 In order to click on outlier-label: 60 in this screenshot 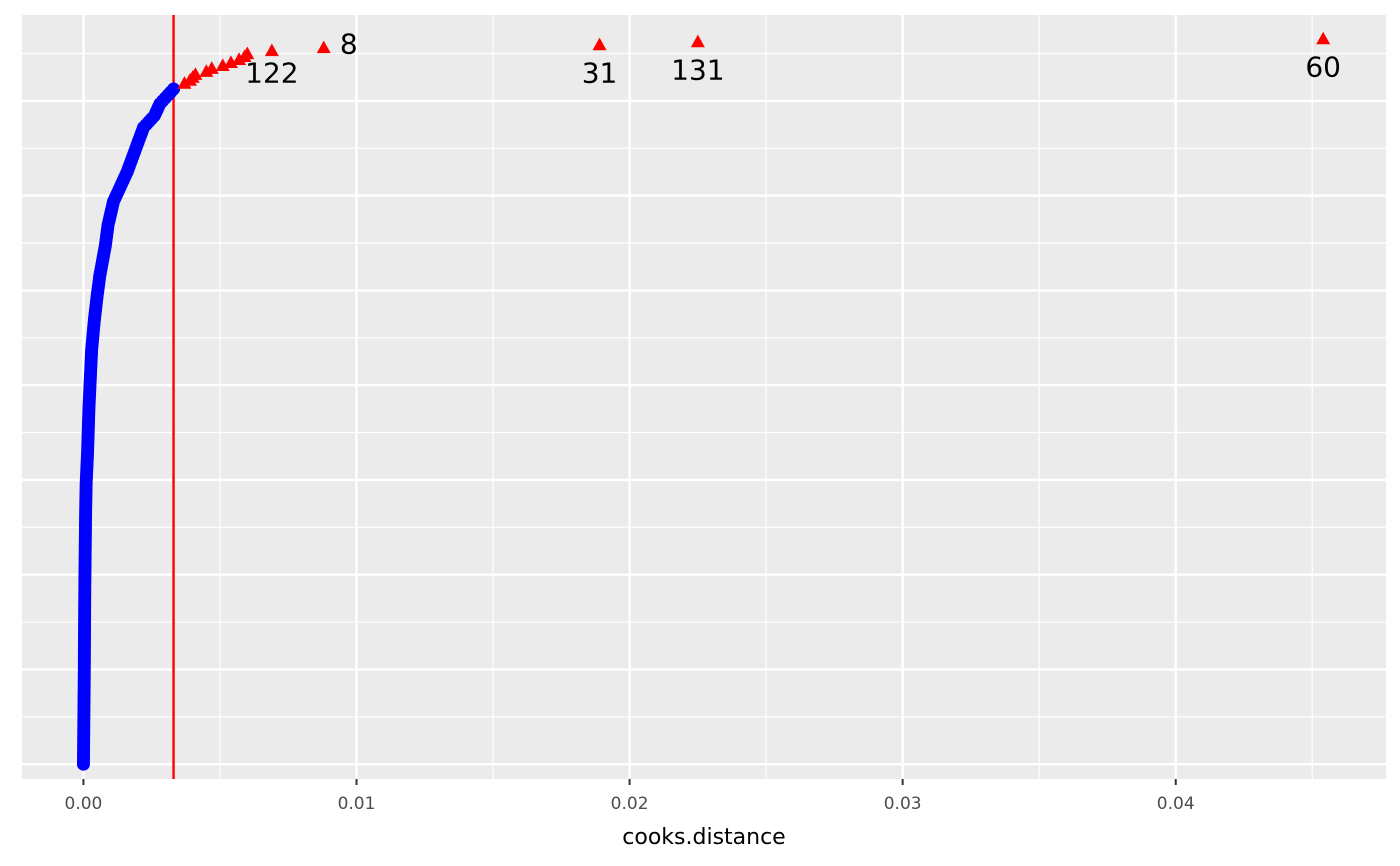, I will do `click(1323, 67)`.